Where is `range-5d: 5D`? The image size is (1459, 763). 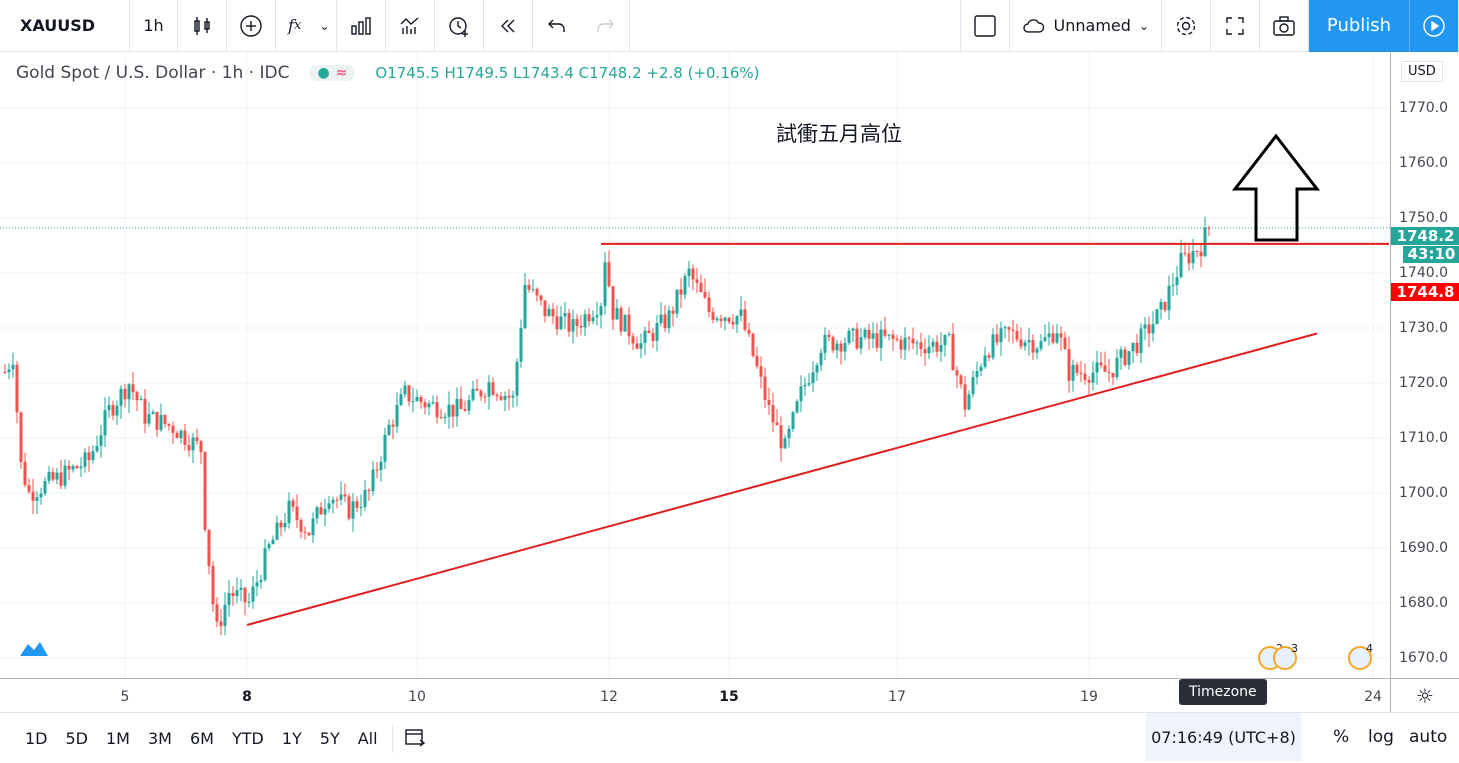
range-5d: 5D is located at coordinates (77, 738).